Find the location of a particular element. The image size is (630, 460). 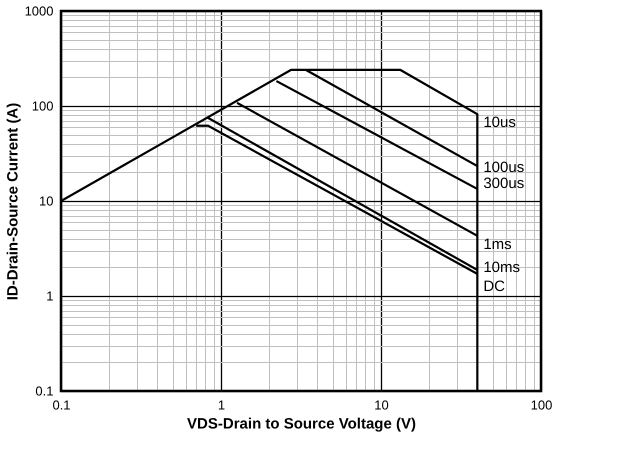

x-tick-label: 10 is located at coordinates (381, 405).